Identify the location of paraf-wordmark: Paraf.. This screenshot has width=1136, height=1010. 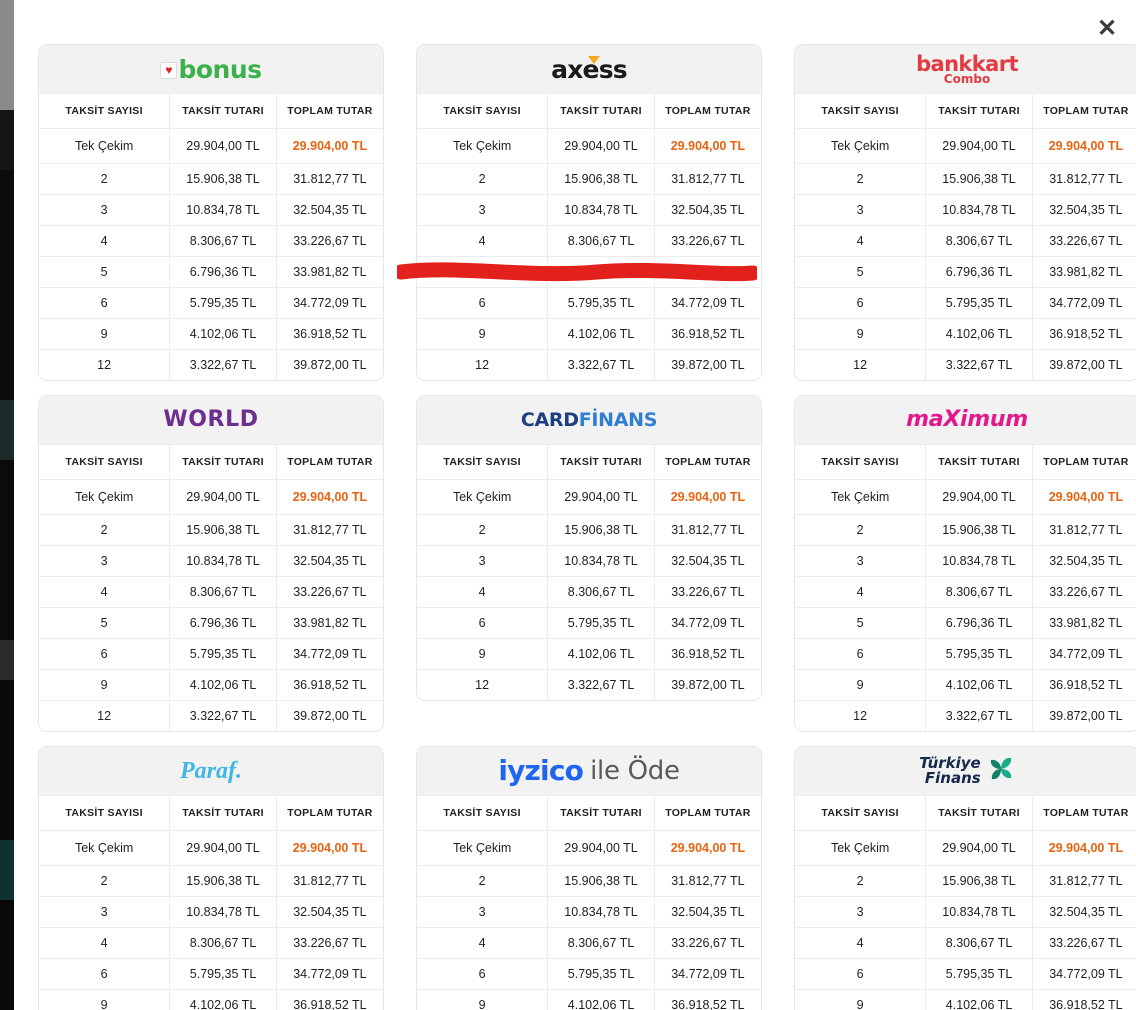
(211, 771).